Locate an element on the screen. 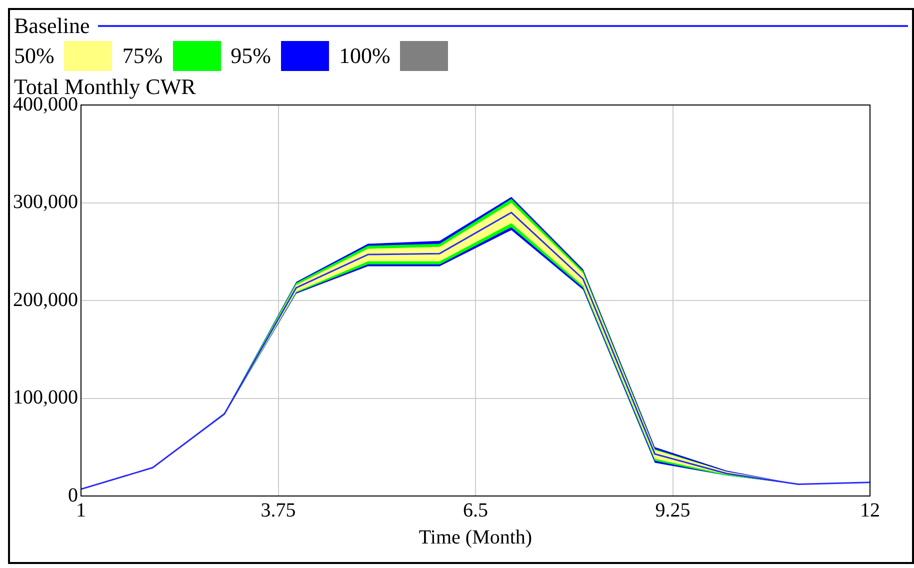 The height and width of the screenshot is (568, 914). legend-label: 50% is located at coordinates (34, 56).